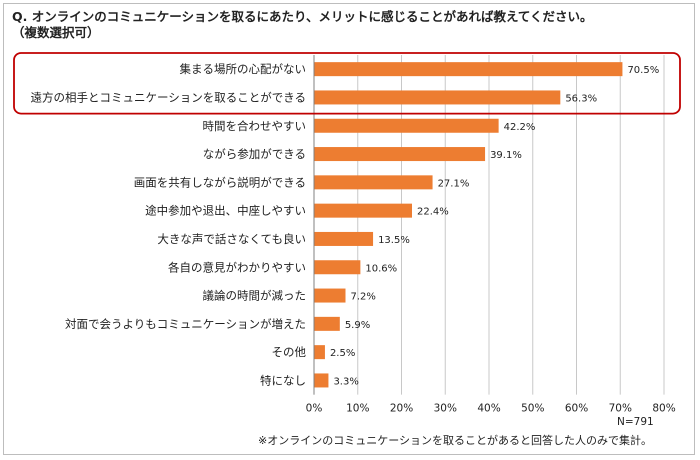 This screenshot has height=460, width=700. I want to click on value-label: 42.2%, so click(520, 127).